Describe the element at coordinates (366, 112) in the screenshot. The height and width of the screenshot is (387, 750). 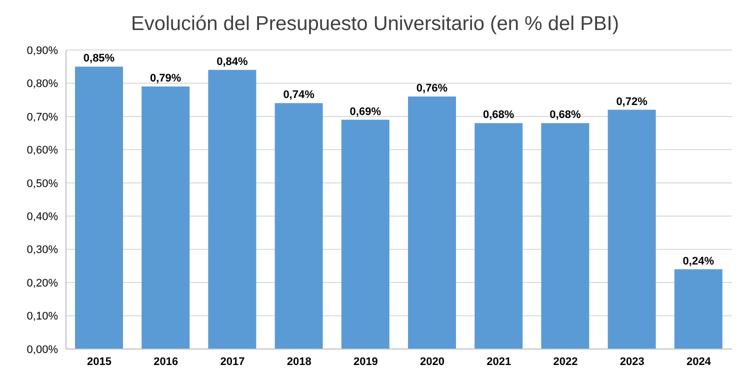
I see `data-label: 0,69%` at that location.